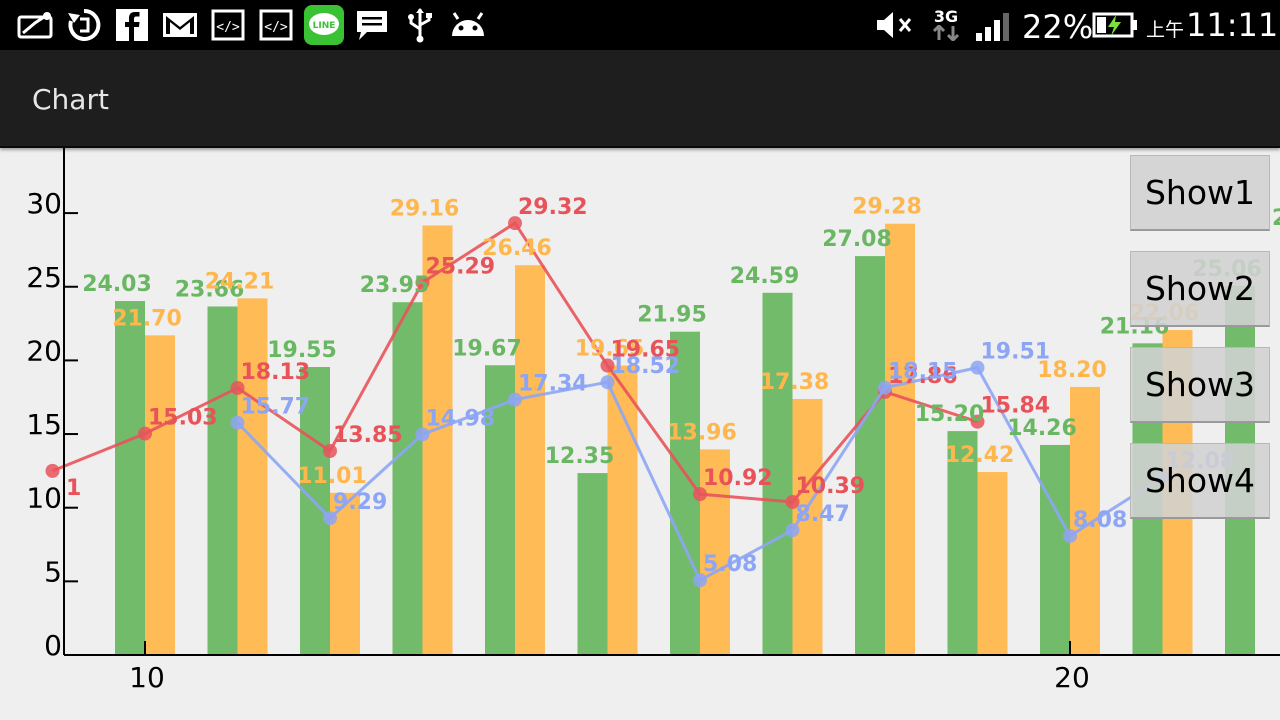 Image resolution: width=1280 pixels, height=720 pixels. I want to click on status-bar: </> </> LINE 3G 22% 上午 11:11, so click(640, 25).